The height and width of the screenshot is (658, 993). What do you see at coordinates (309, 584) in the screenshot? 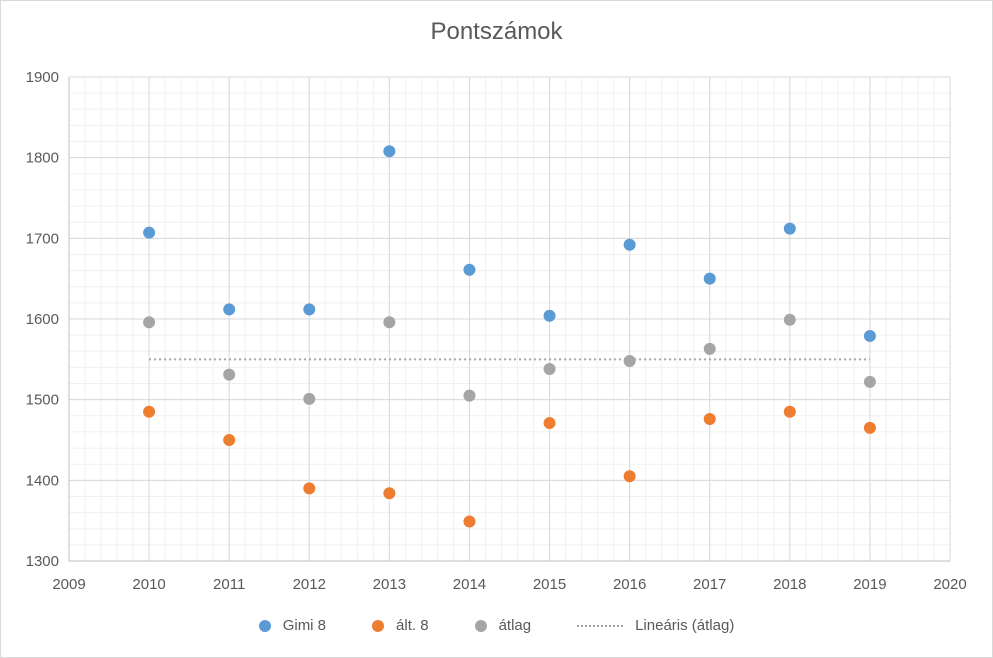
I see `x-tick-label: 2012` at bounding box center [309, 584].